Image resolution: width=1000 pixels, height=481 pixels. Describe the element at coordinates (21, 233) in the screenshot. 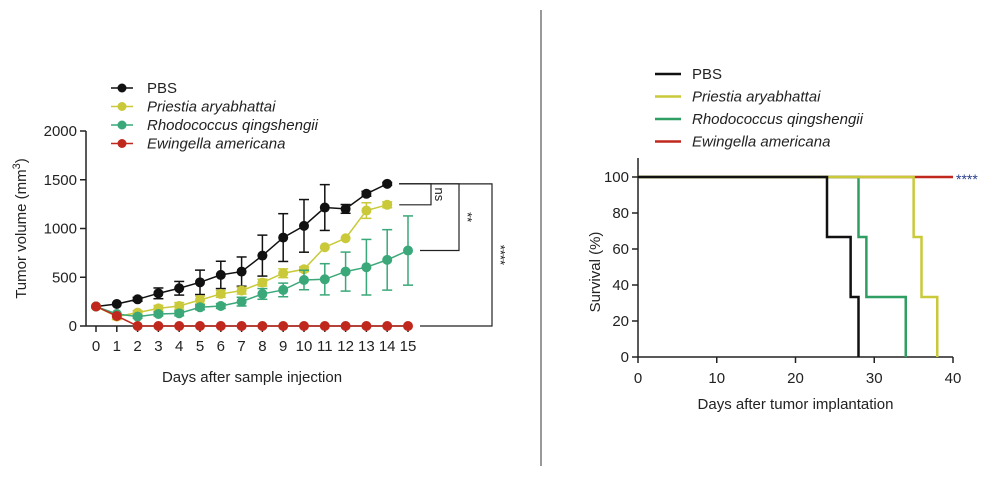

I see `y-axis-label-text: Tumor volume (mm` at that location.